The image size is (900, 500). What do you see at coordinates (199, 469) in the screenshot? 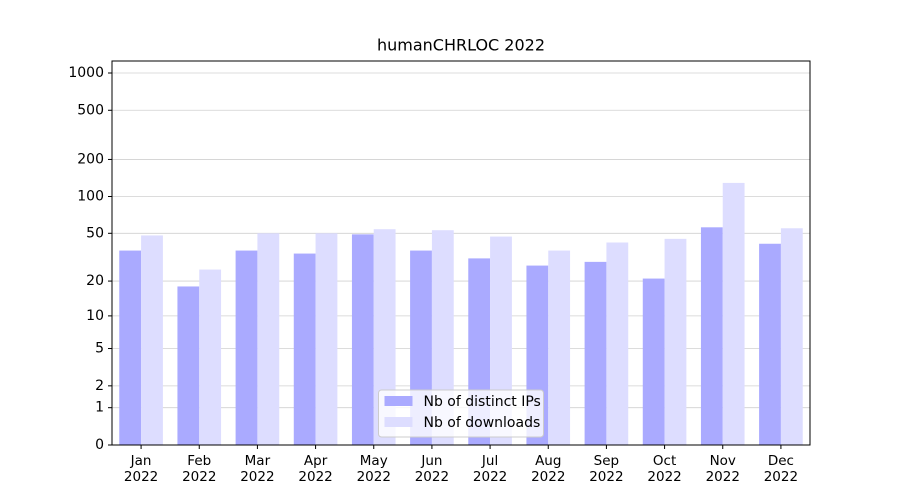
I see `x-tick-label: Feb 2022` at bounding box center [199, 469].